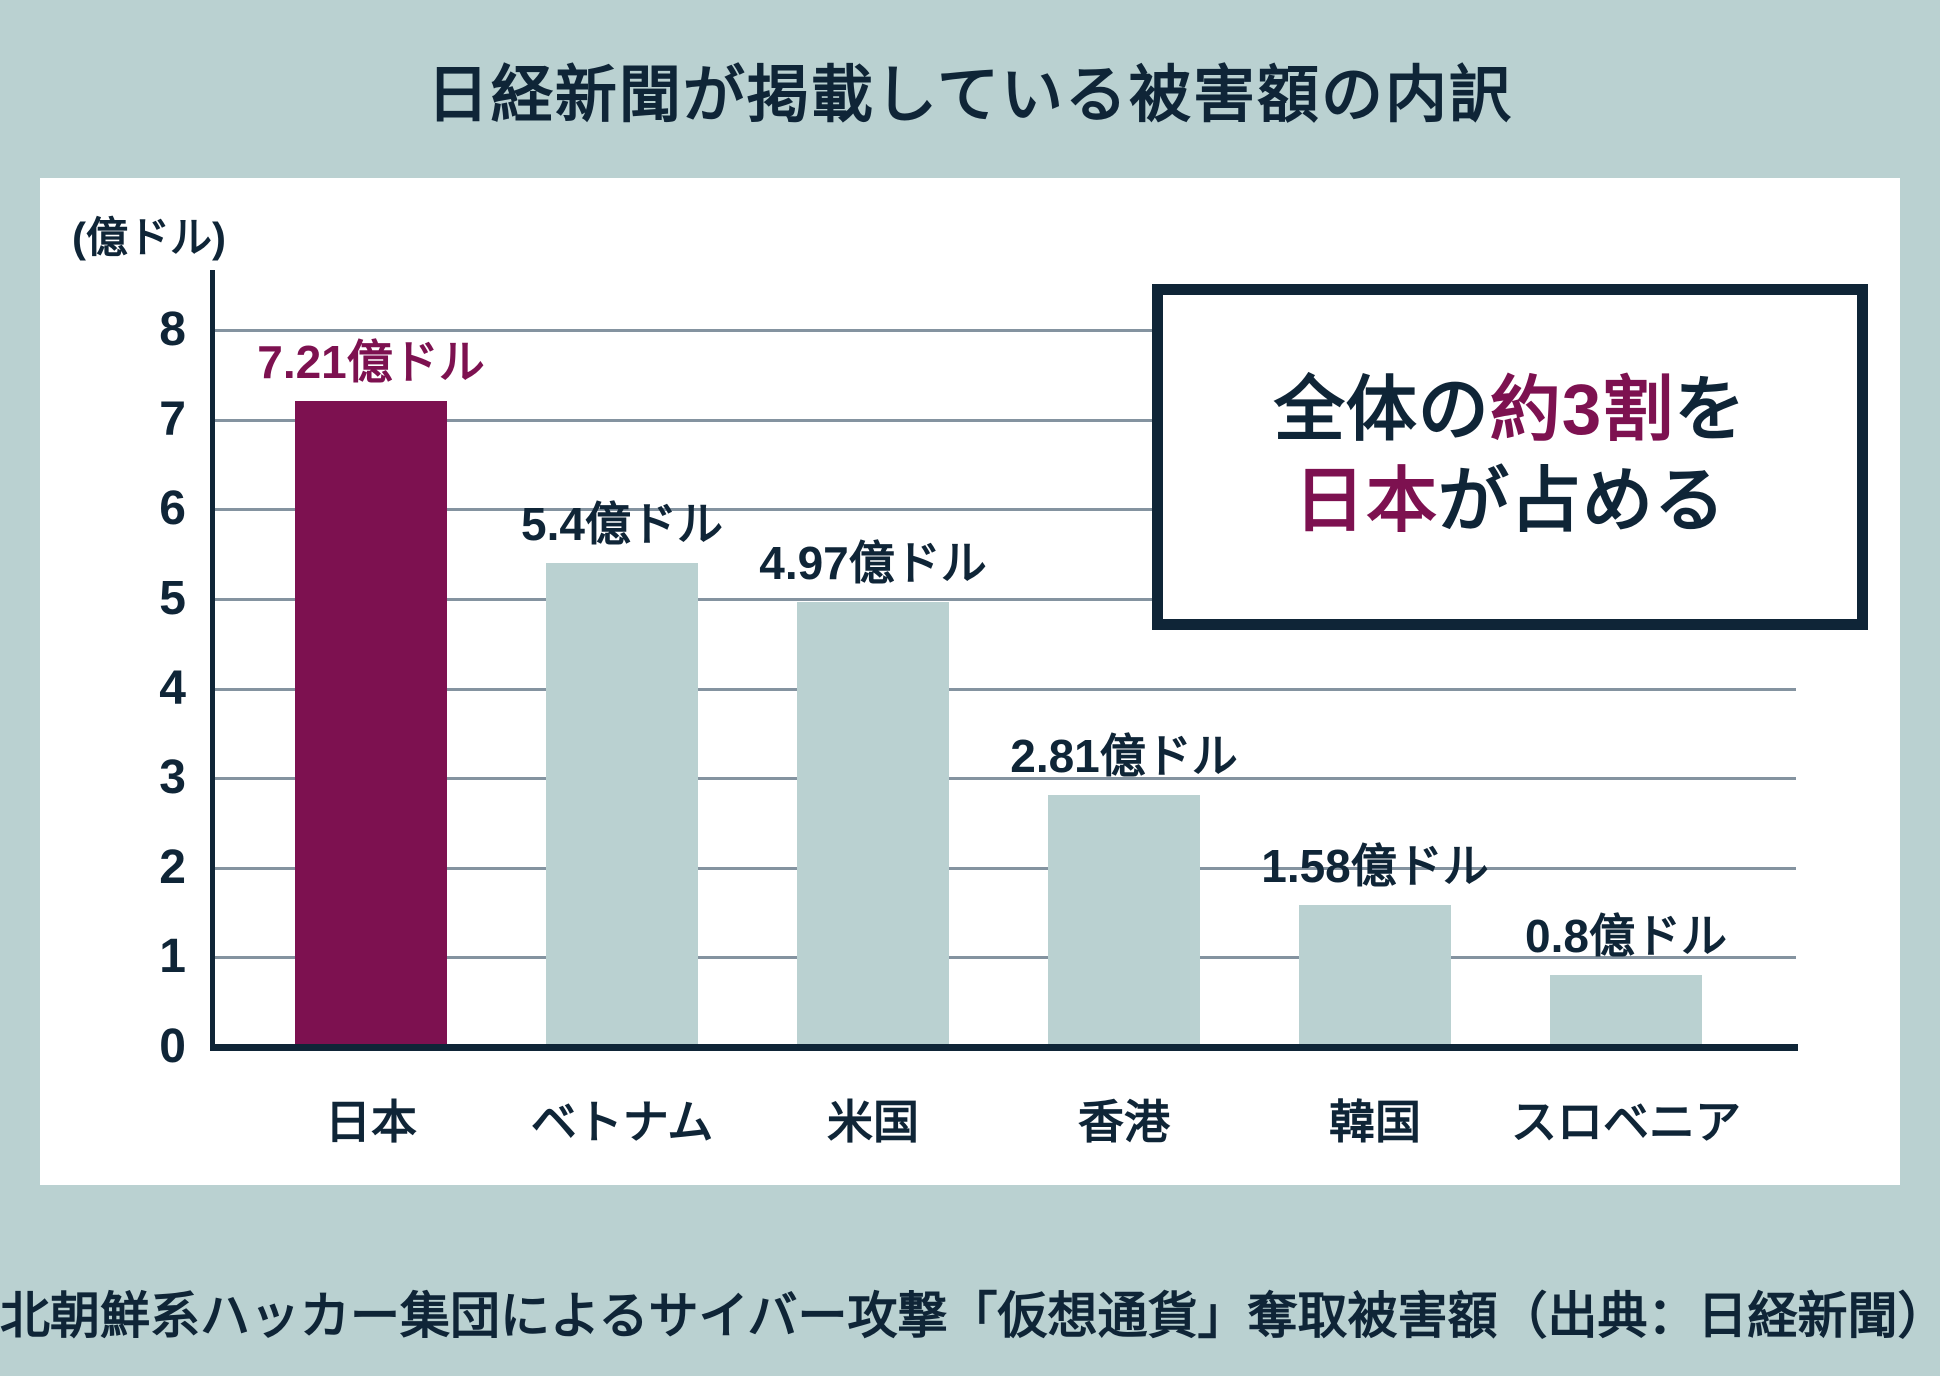  What do you see at coordinates (212, 660) in the screenshot?
I see `y-axis-line` at bounding box center [212, 660].